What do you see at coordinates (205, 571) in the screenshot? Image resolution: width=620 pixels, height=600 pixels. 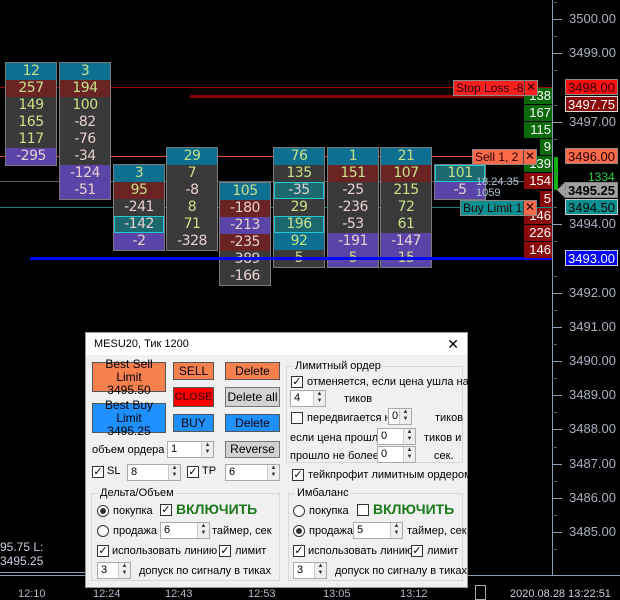 I see `delta-tolerance-label: допуск по сигналу в тиках` at bounding box center [205, 571].